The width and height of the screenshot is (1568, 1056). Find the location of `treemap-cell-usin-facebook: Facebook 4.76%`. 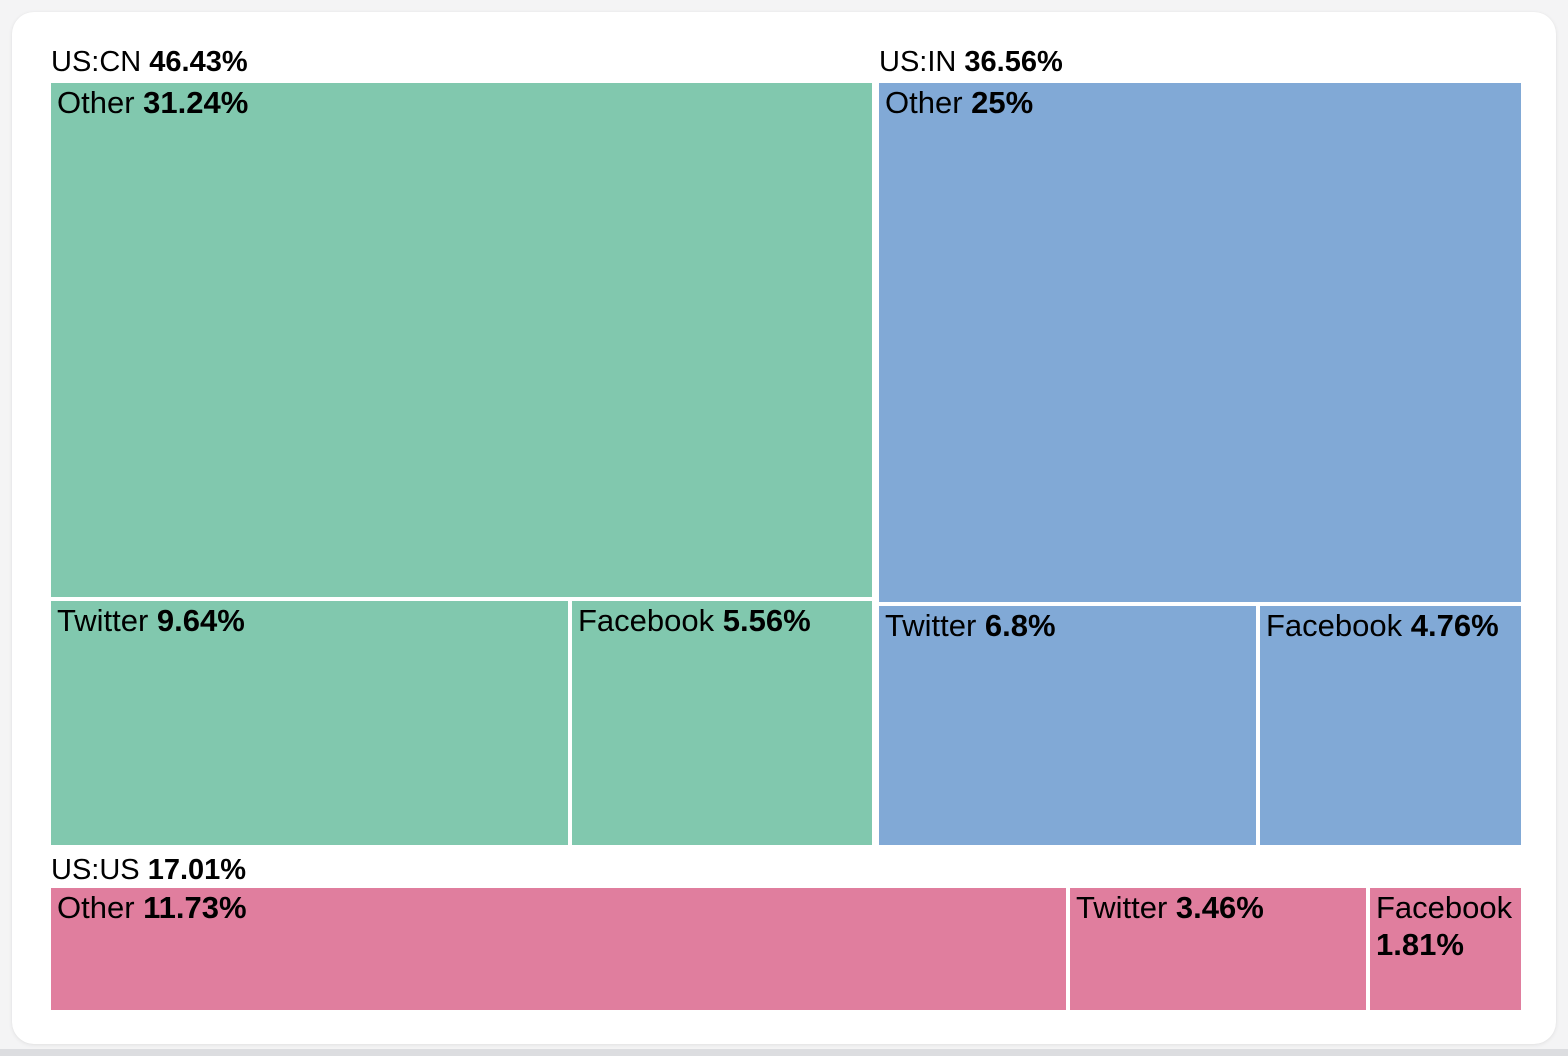

treemap-cell-usin-facebook: Facebook 4.76% is located at coordinates (1390, 725).